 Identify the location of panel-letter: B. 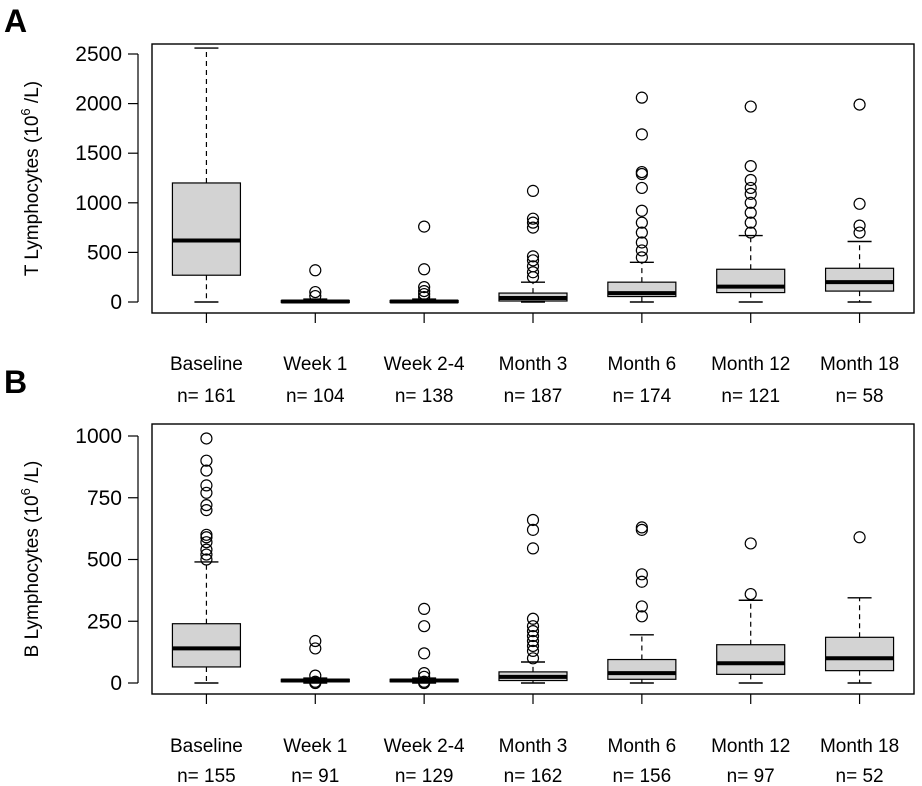
(15, 382).